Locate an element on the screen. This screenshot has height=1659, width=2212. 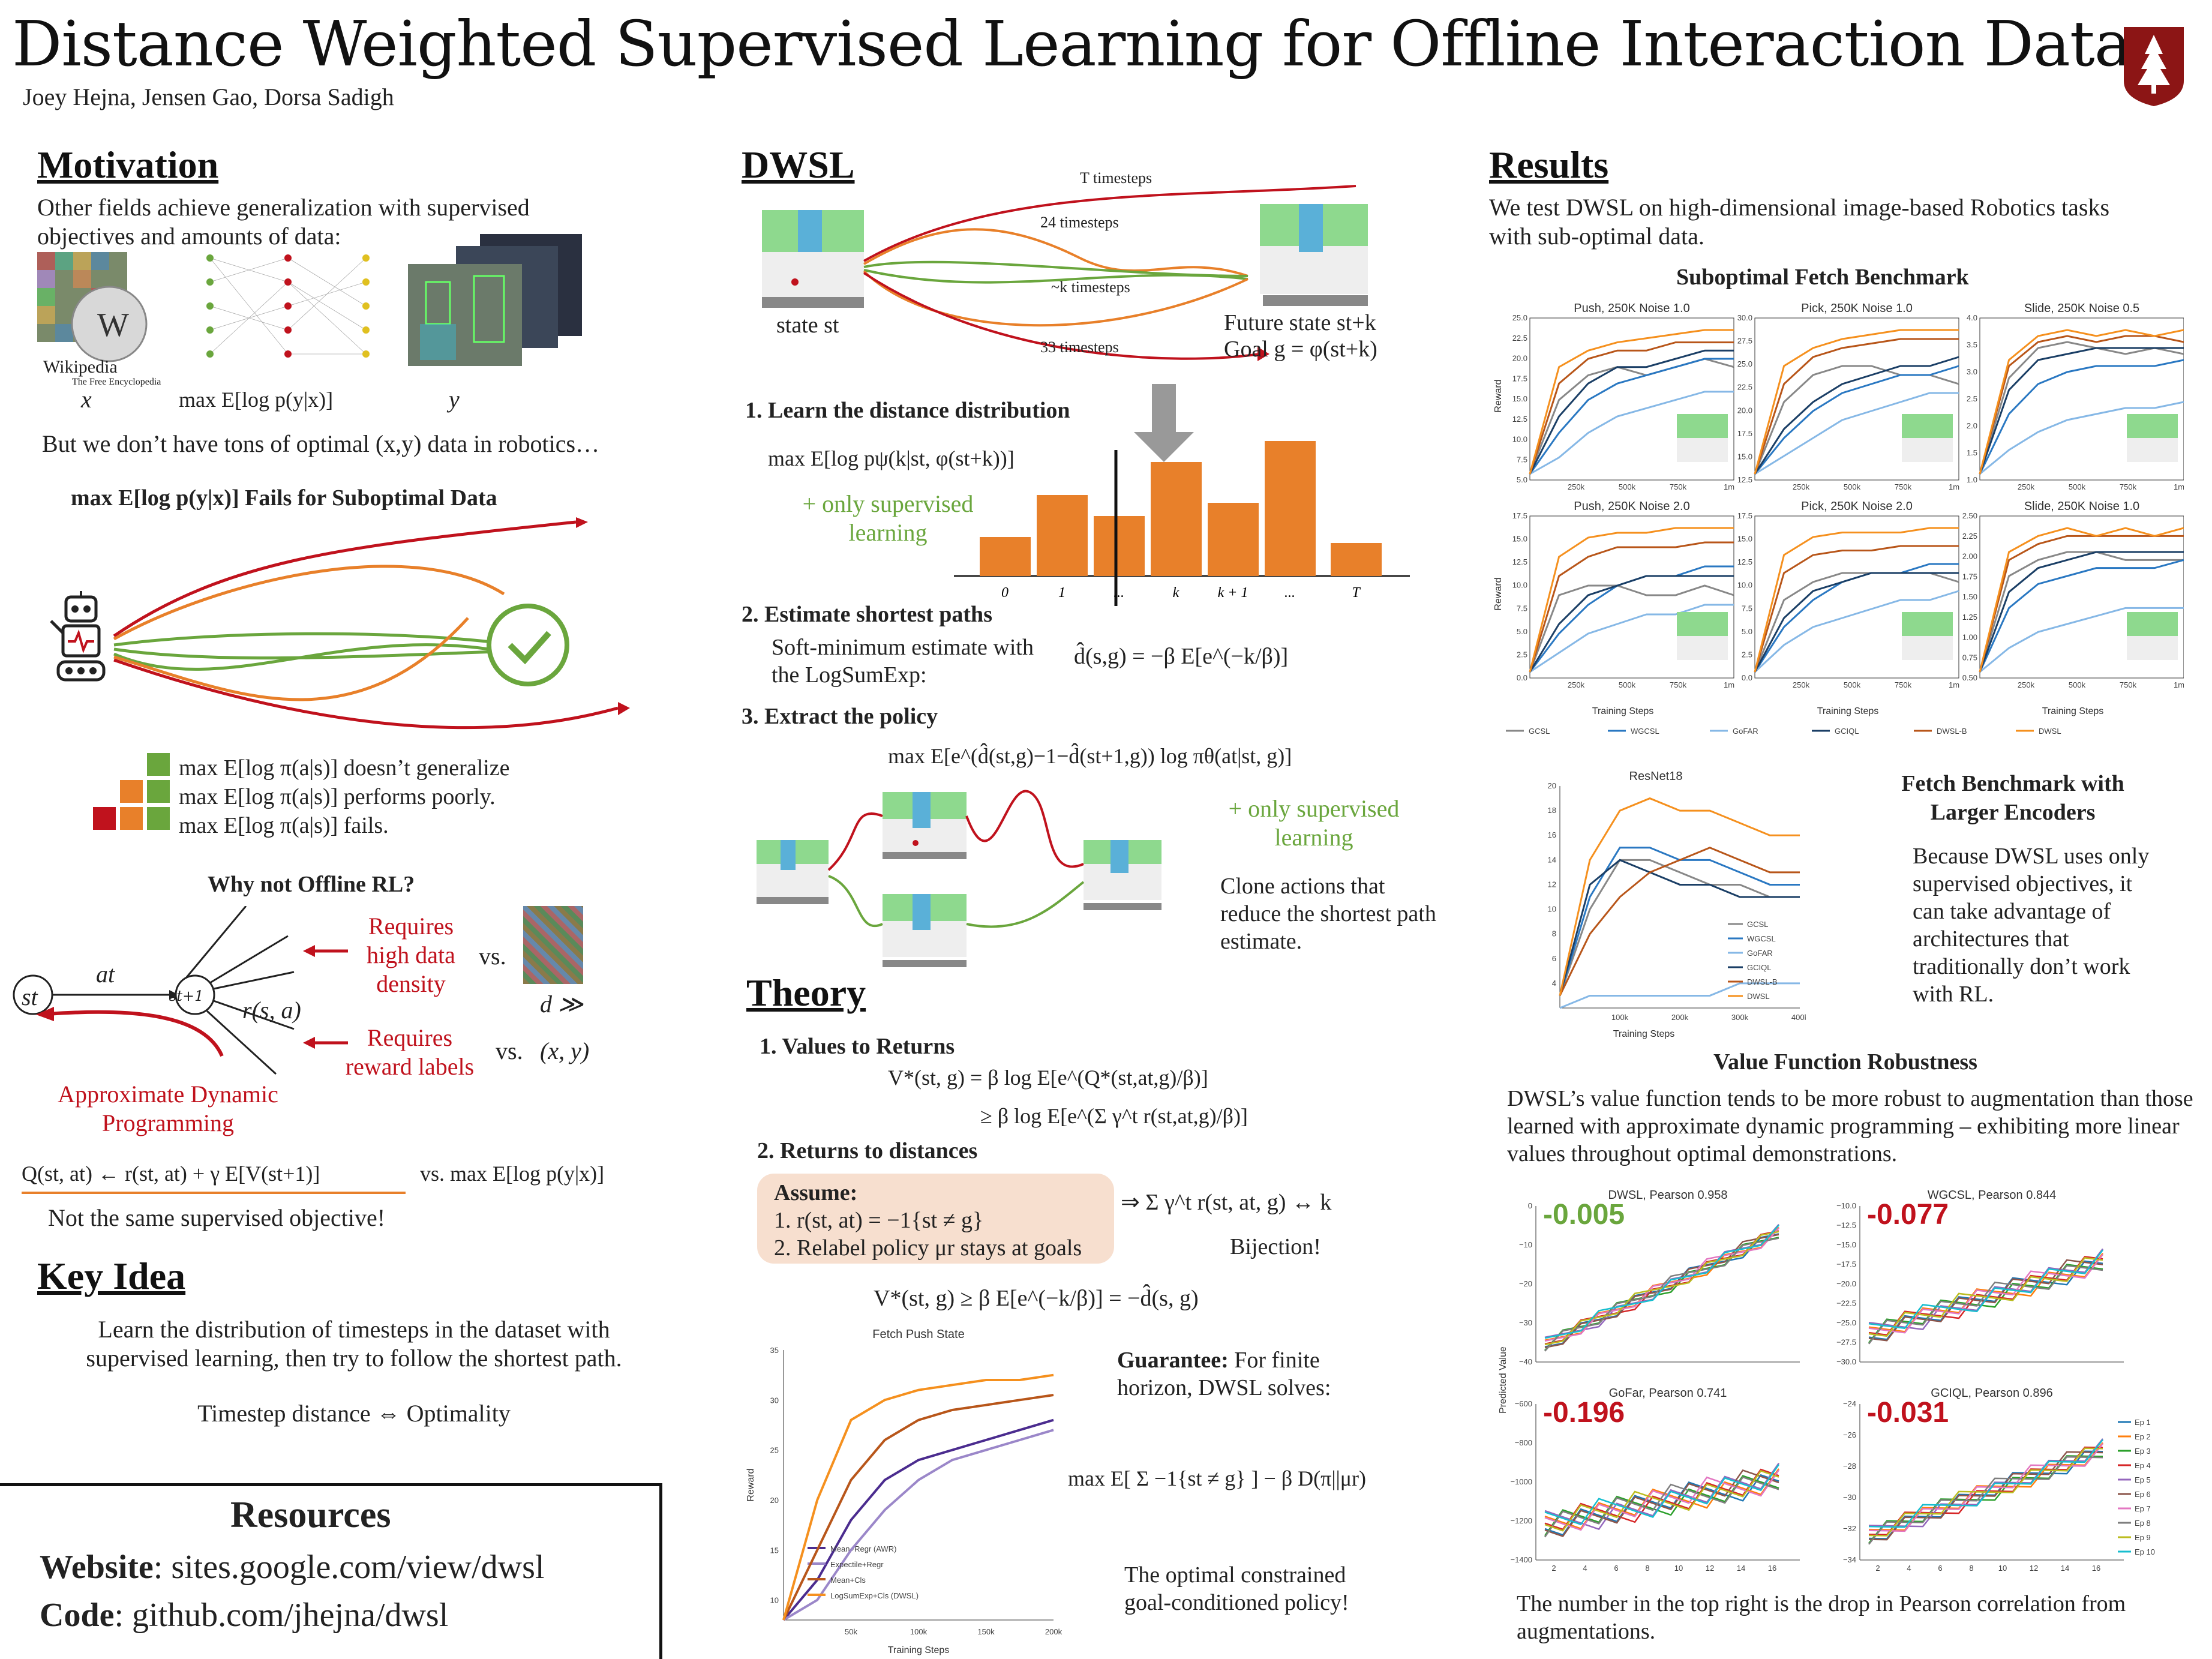
label-t-timesteps: T timesteps is located at coordinates (1116, 178).